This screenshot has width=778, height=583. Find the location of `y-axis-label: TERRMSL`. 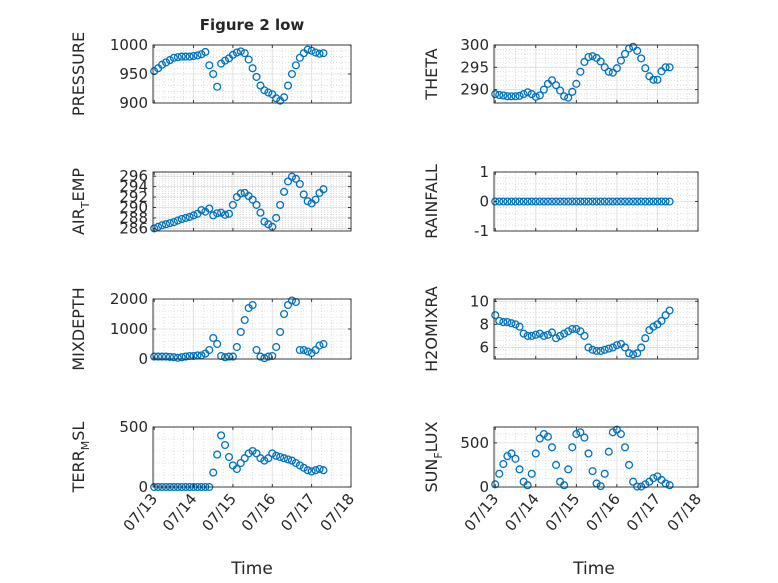

y-axis-label: TERRMSL is located at coordinates (80, 458).